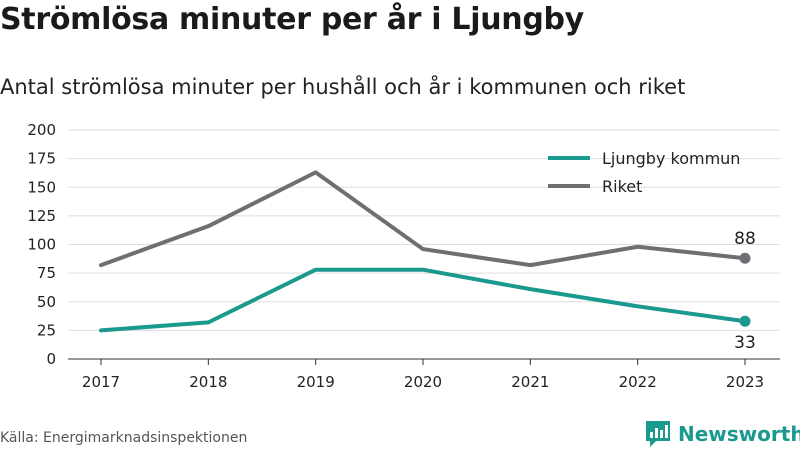 The width and height of the screenshot is (800, 450). I want to click on newsworthy-logo-icon, so click(658, 434).